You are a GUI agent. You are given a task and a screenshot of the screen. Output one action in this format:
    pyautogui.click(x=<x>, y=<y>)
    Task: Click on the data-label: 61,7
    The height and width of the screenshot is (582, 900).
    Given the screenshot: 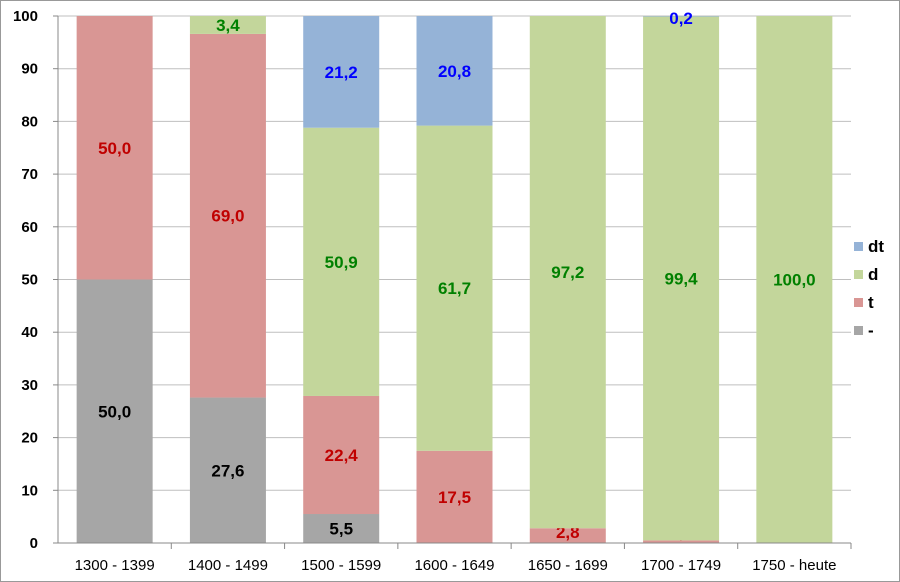 What is the action you would take?
    pyautogui.click(x=454, y=288)
    